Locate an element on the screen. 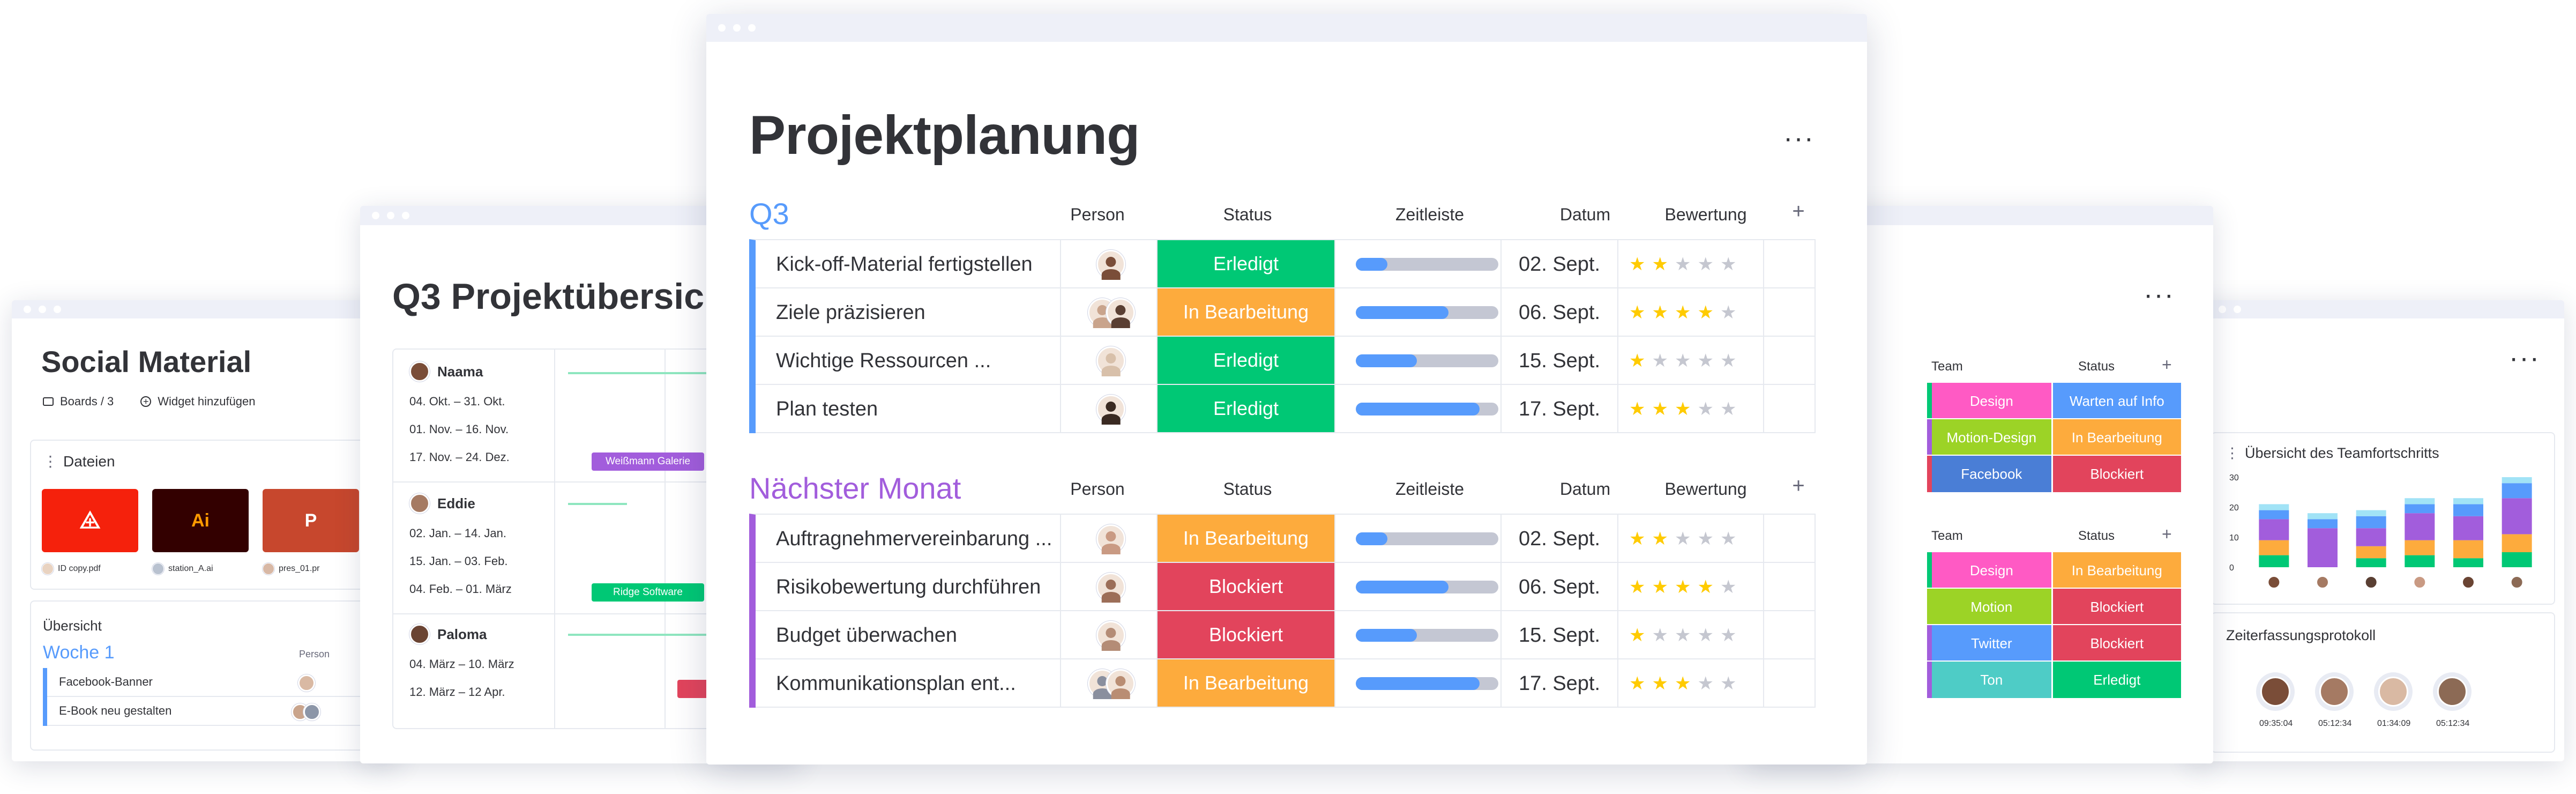  table-row: Design Warten auf Info is located at coordinates (2023, 401).